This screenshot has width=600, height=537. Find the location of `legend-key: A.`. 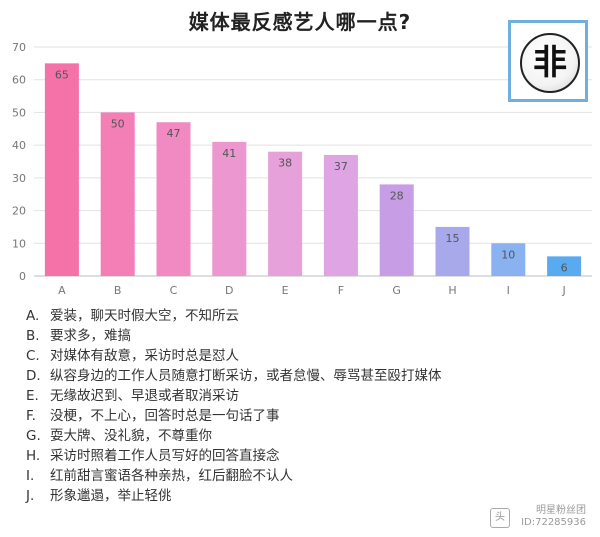

legend-key: A. is located at coordinates (33, 316).